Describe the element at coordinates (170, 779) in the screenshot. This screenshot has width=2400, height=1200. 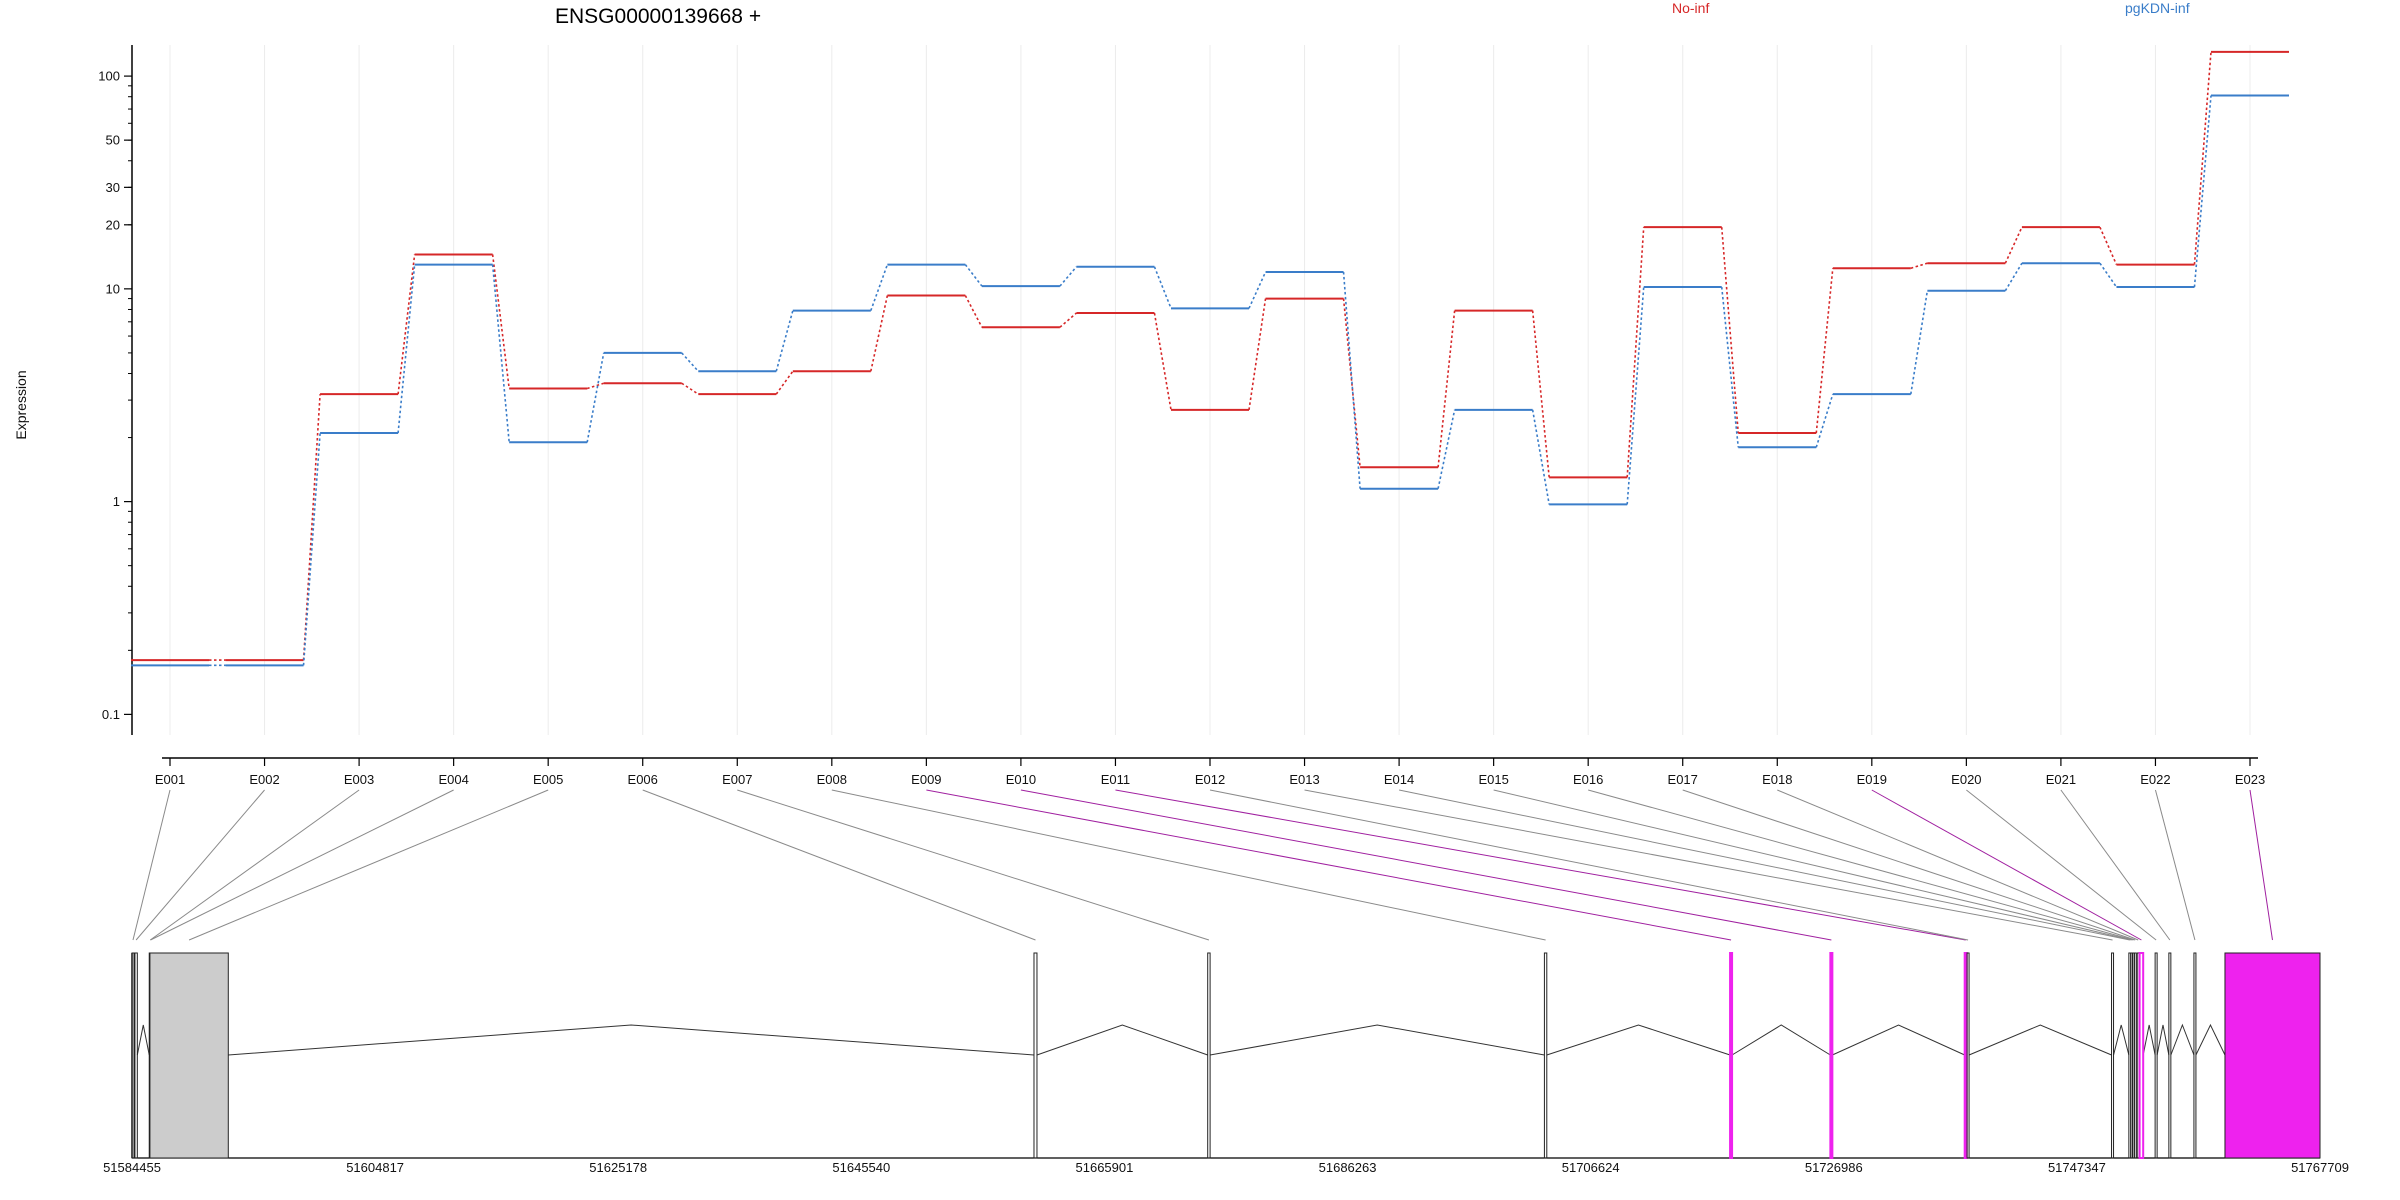
I see `x-tick-label-e001: E001` at that location.